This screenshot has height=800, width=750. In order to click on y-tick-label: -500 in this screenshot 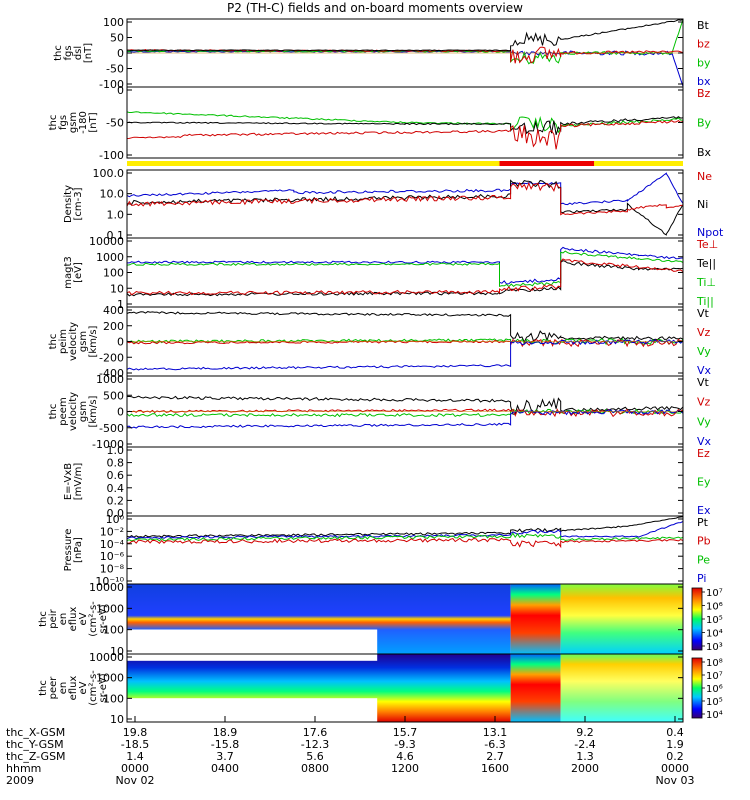, I will do `click(111, 428)`.